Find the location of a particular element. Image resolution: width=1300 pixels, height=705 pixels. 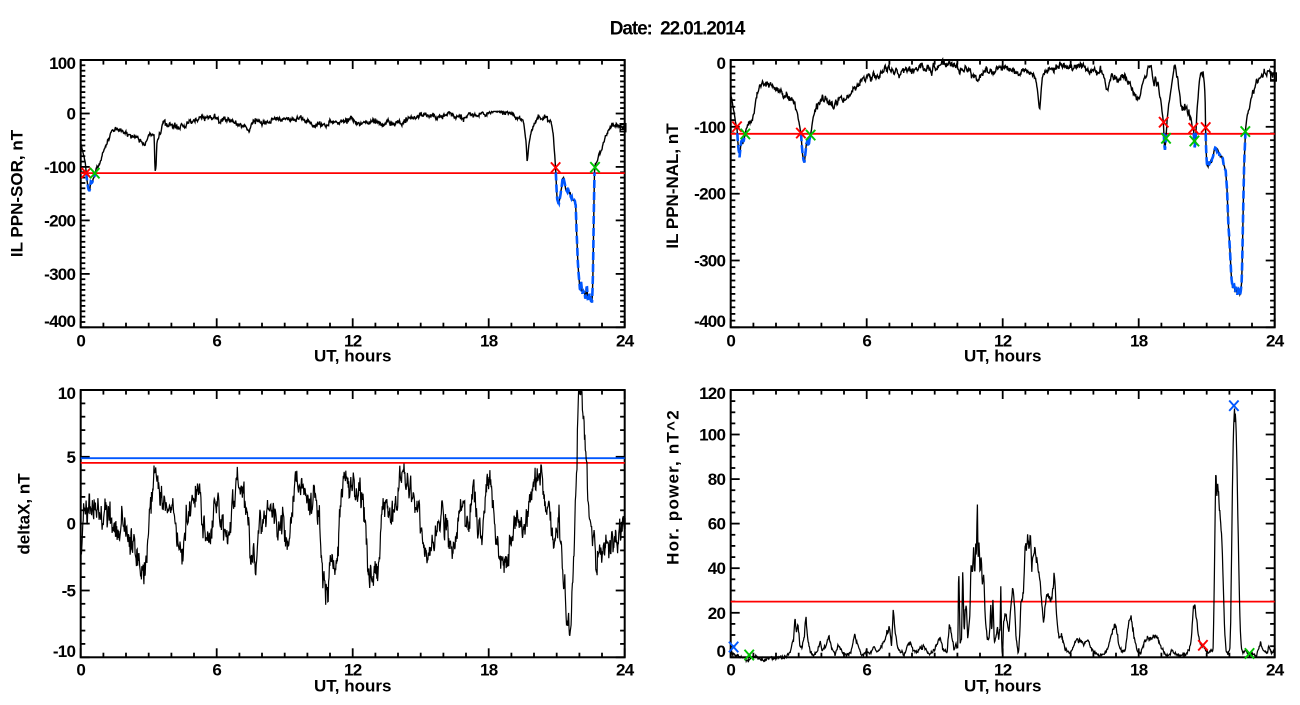

svg-text: 10 is located at coordinates (67, 393).